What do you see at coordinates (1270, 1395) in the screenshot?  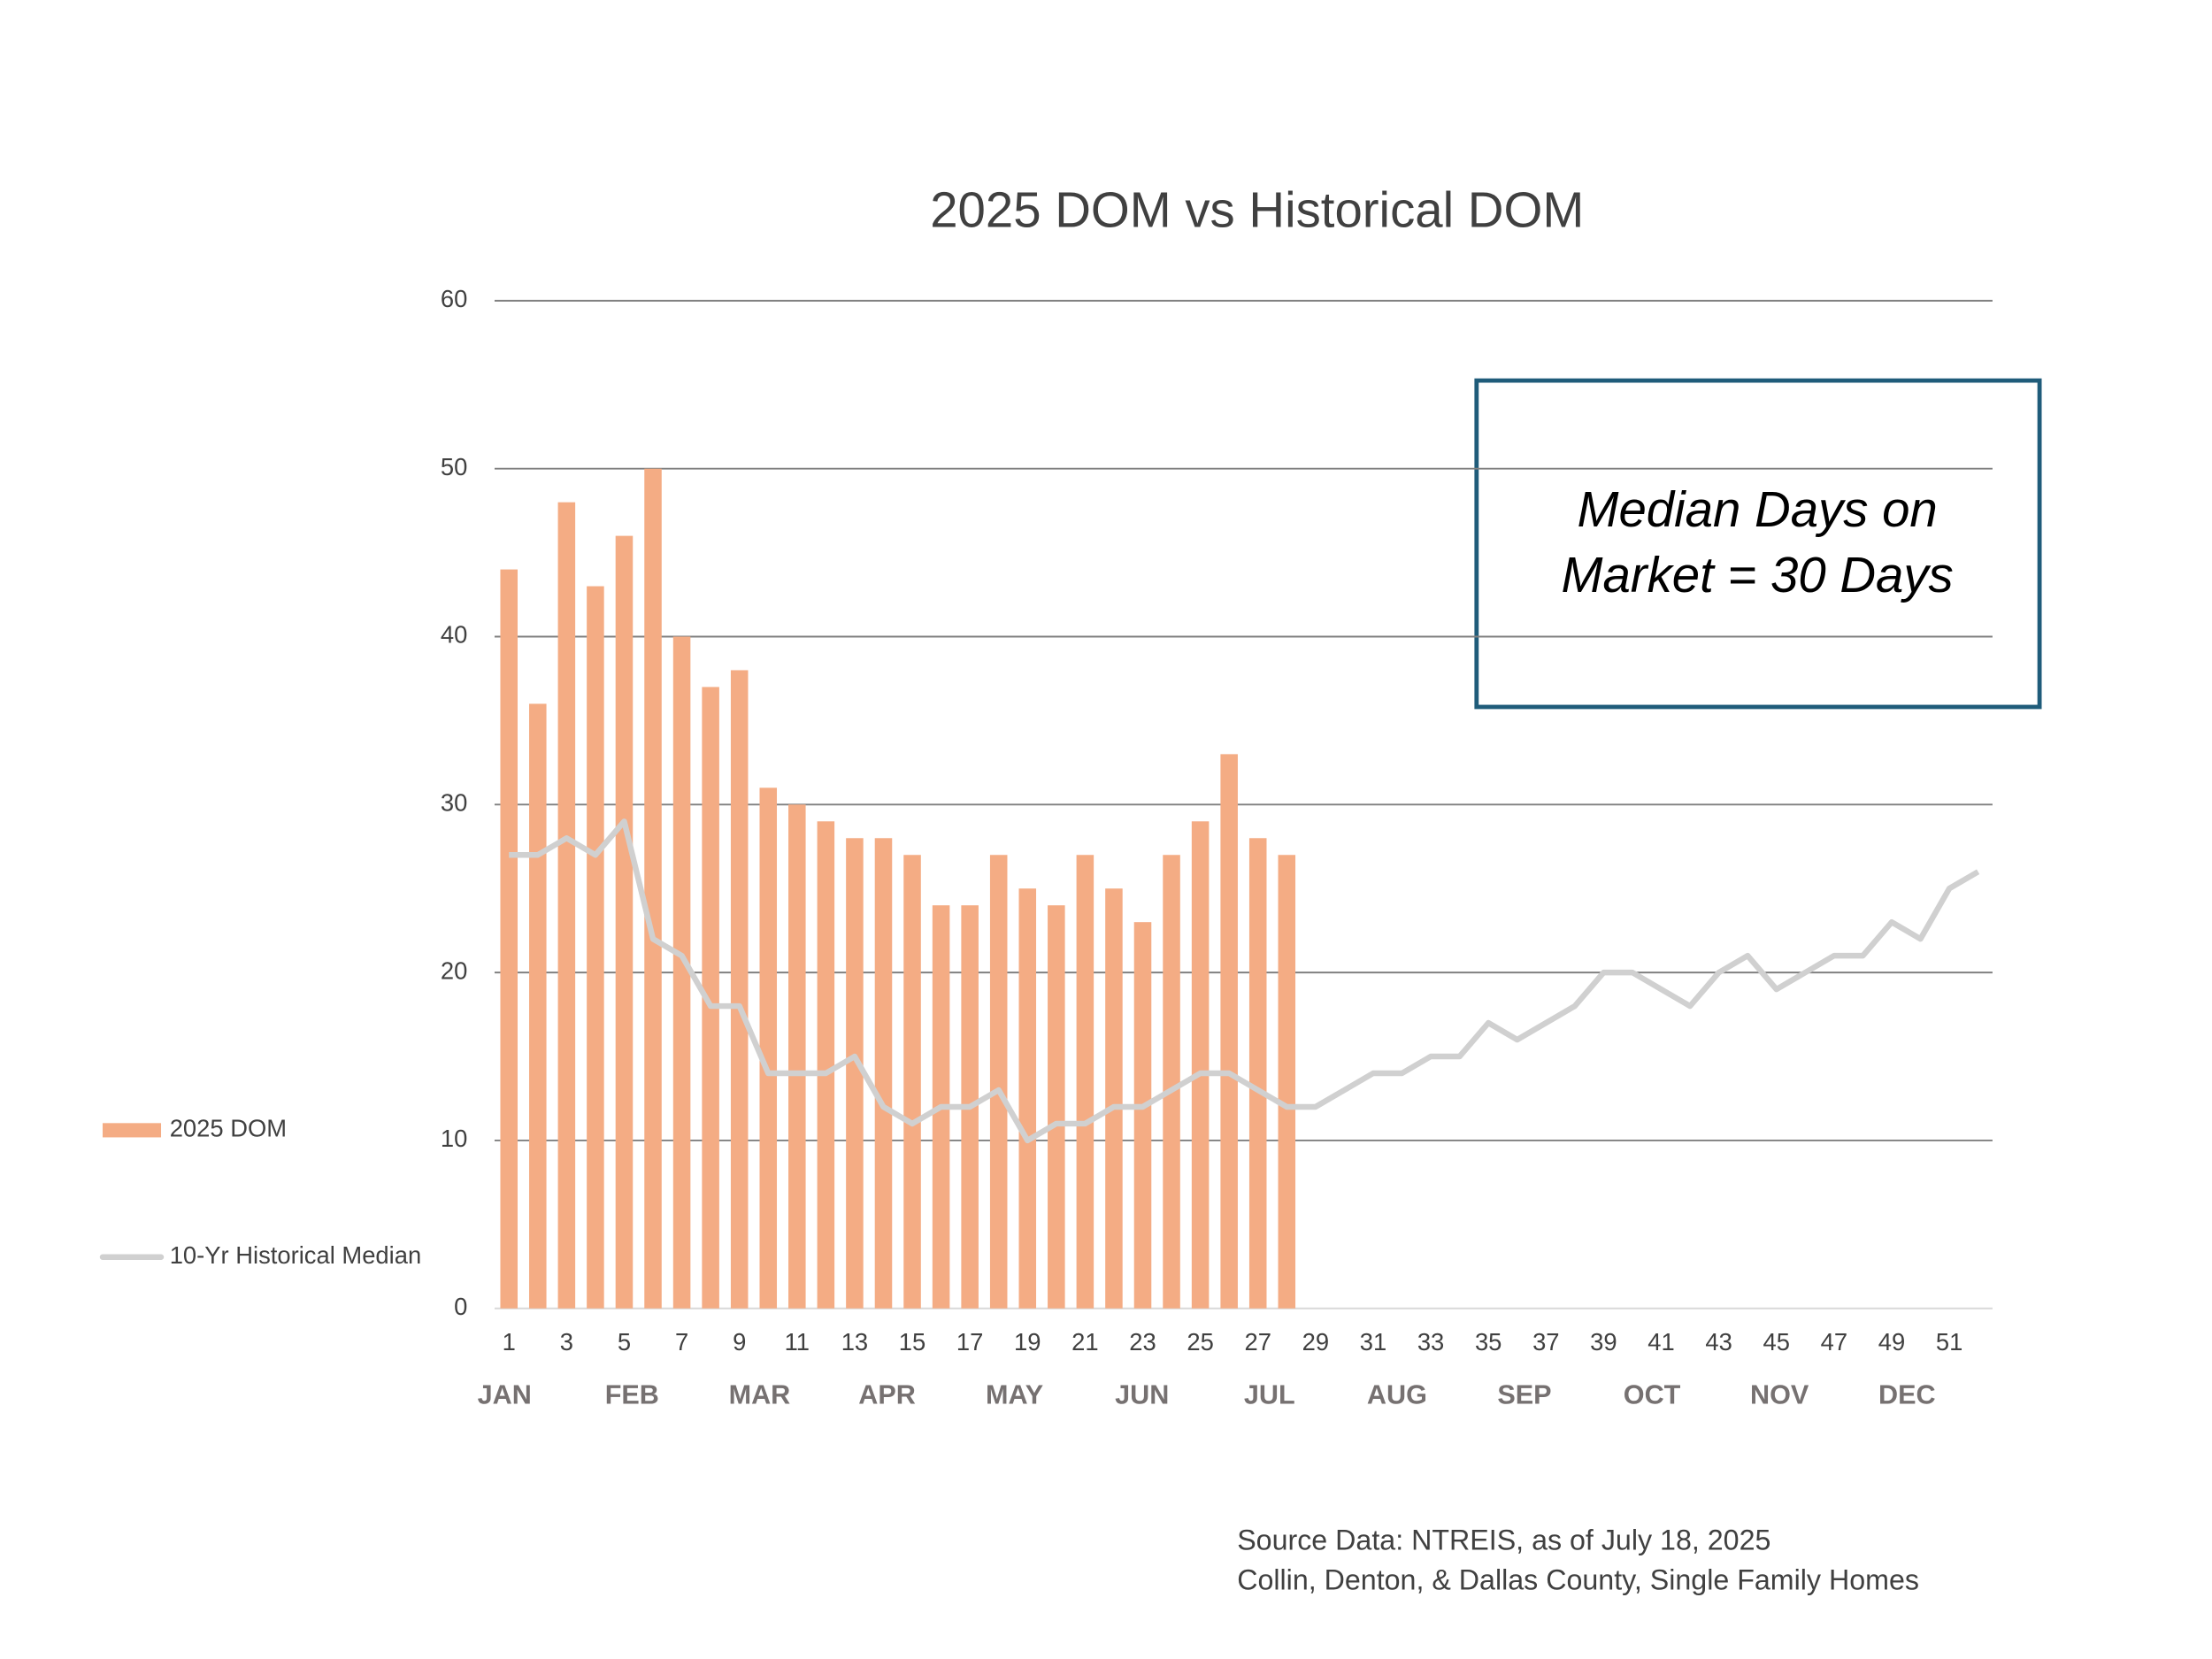 I see `month-label: JUL` at bounding box center [1270, 1395].